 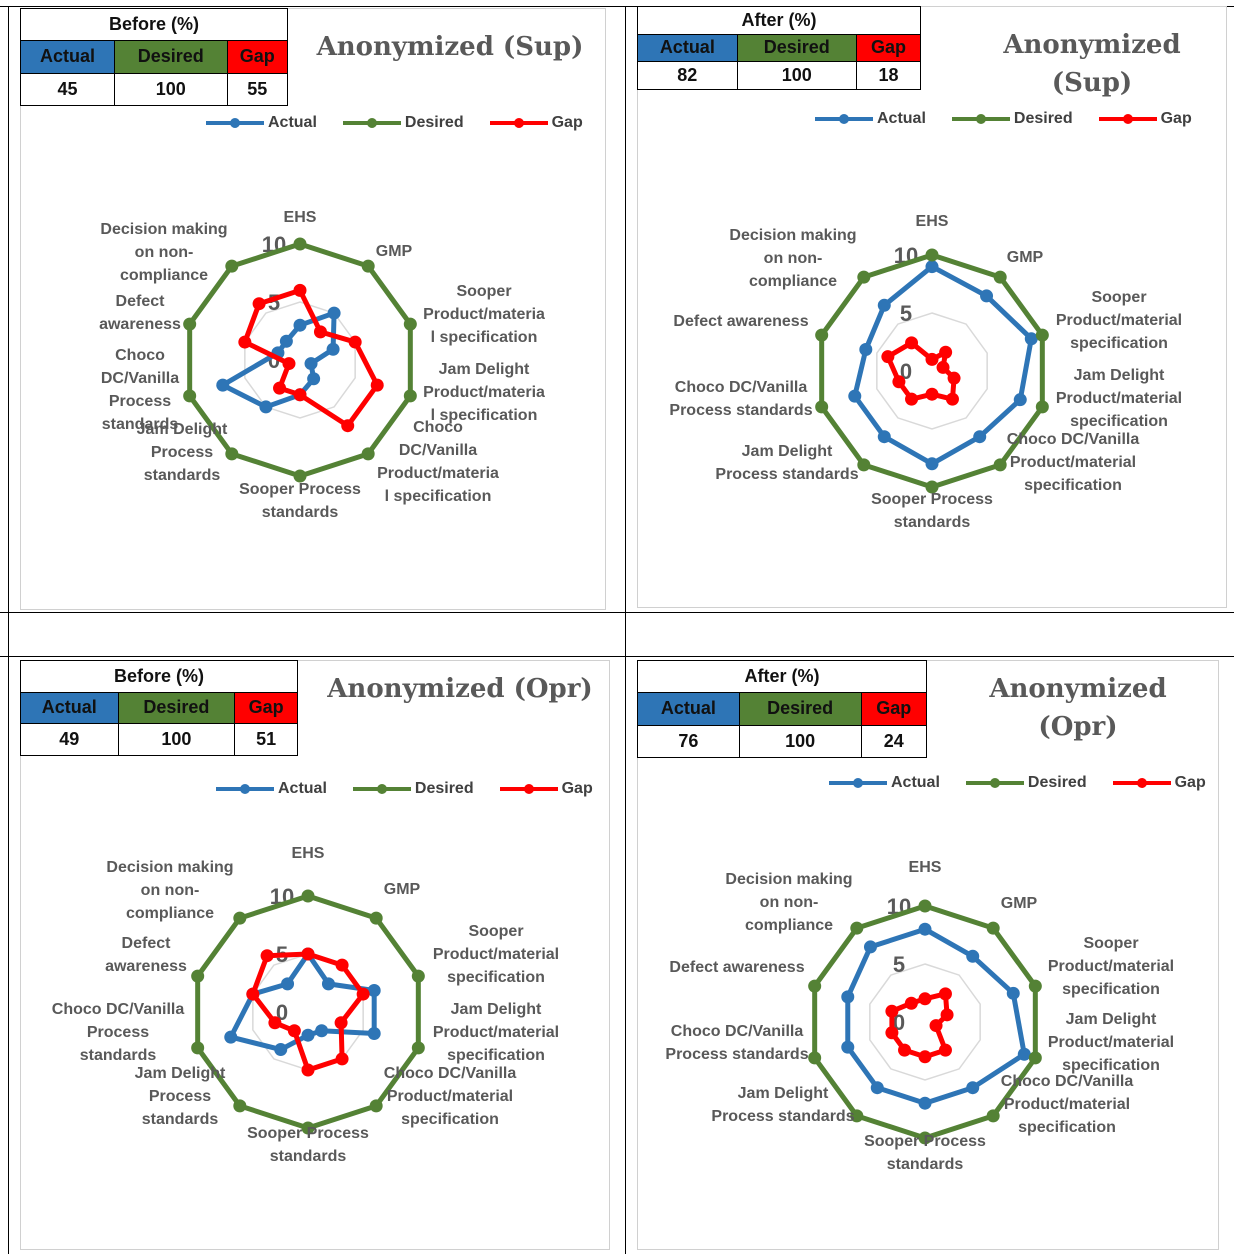 What do you see at coordinates (625, 630) in the screenshot?
I see `grid-line-center` at bounding box center [625, 630].